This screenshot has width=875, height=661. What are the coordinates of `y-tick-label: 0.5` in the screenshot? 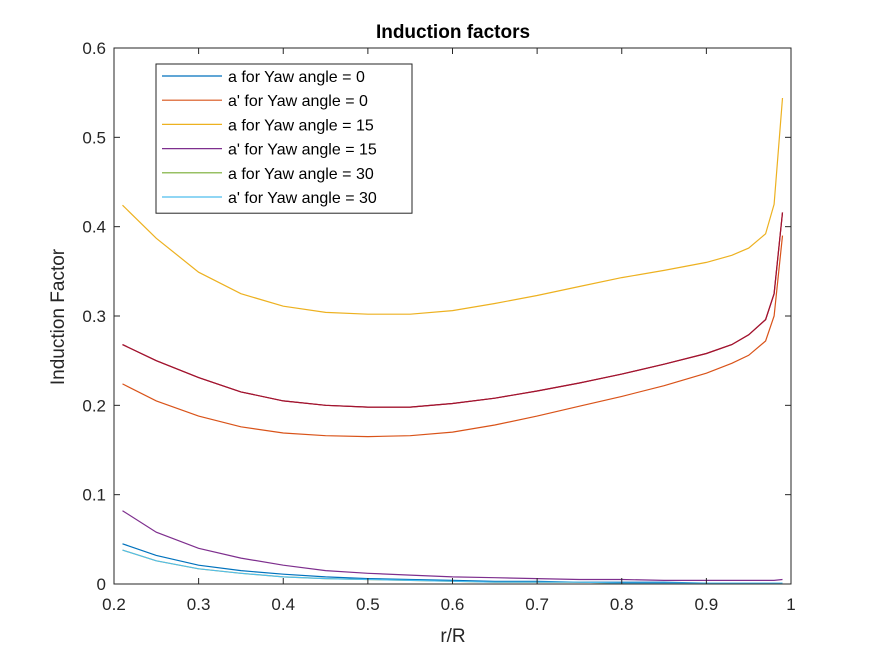 It's located at (94, 137).